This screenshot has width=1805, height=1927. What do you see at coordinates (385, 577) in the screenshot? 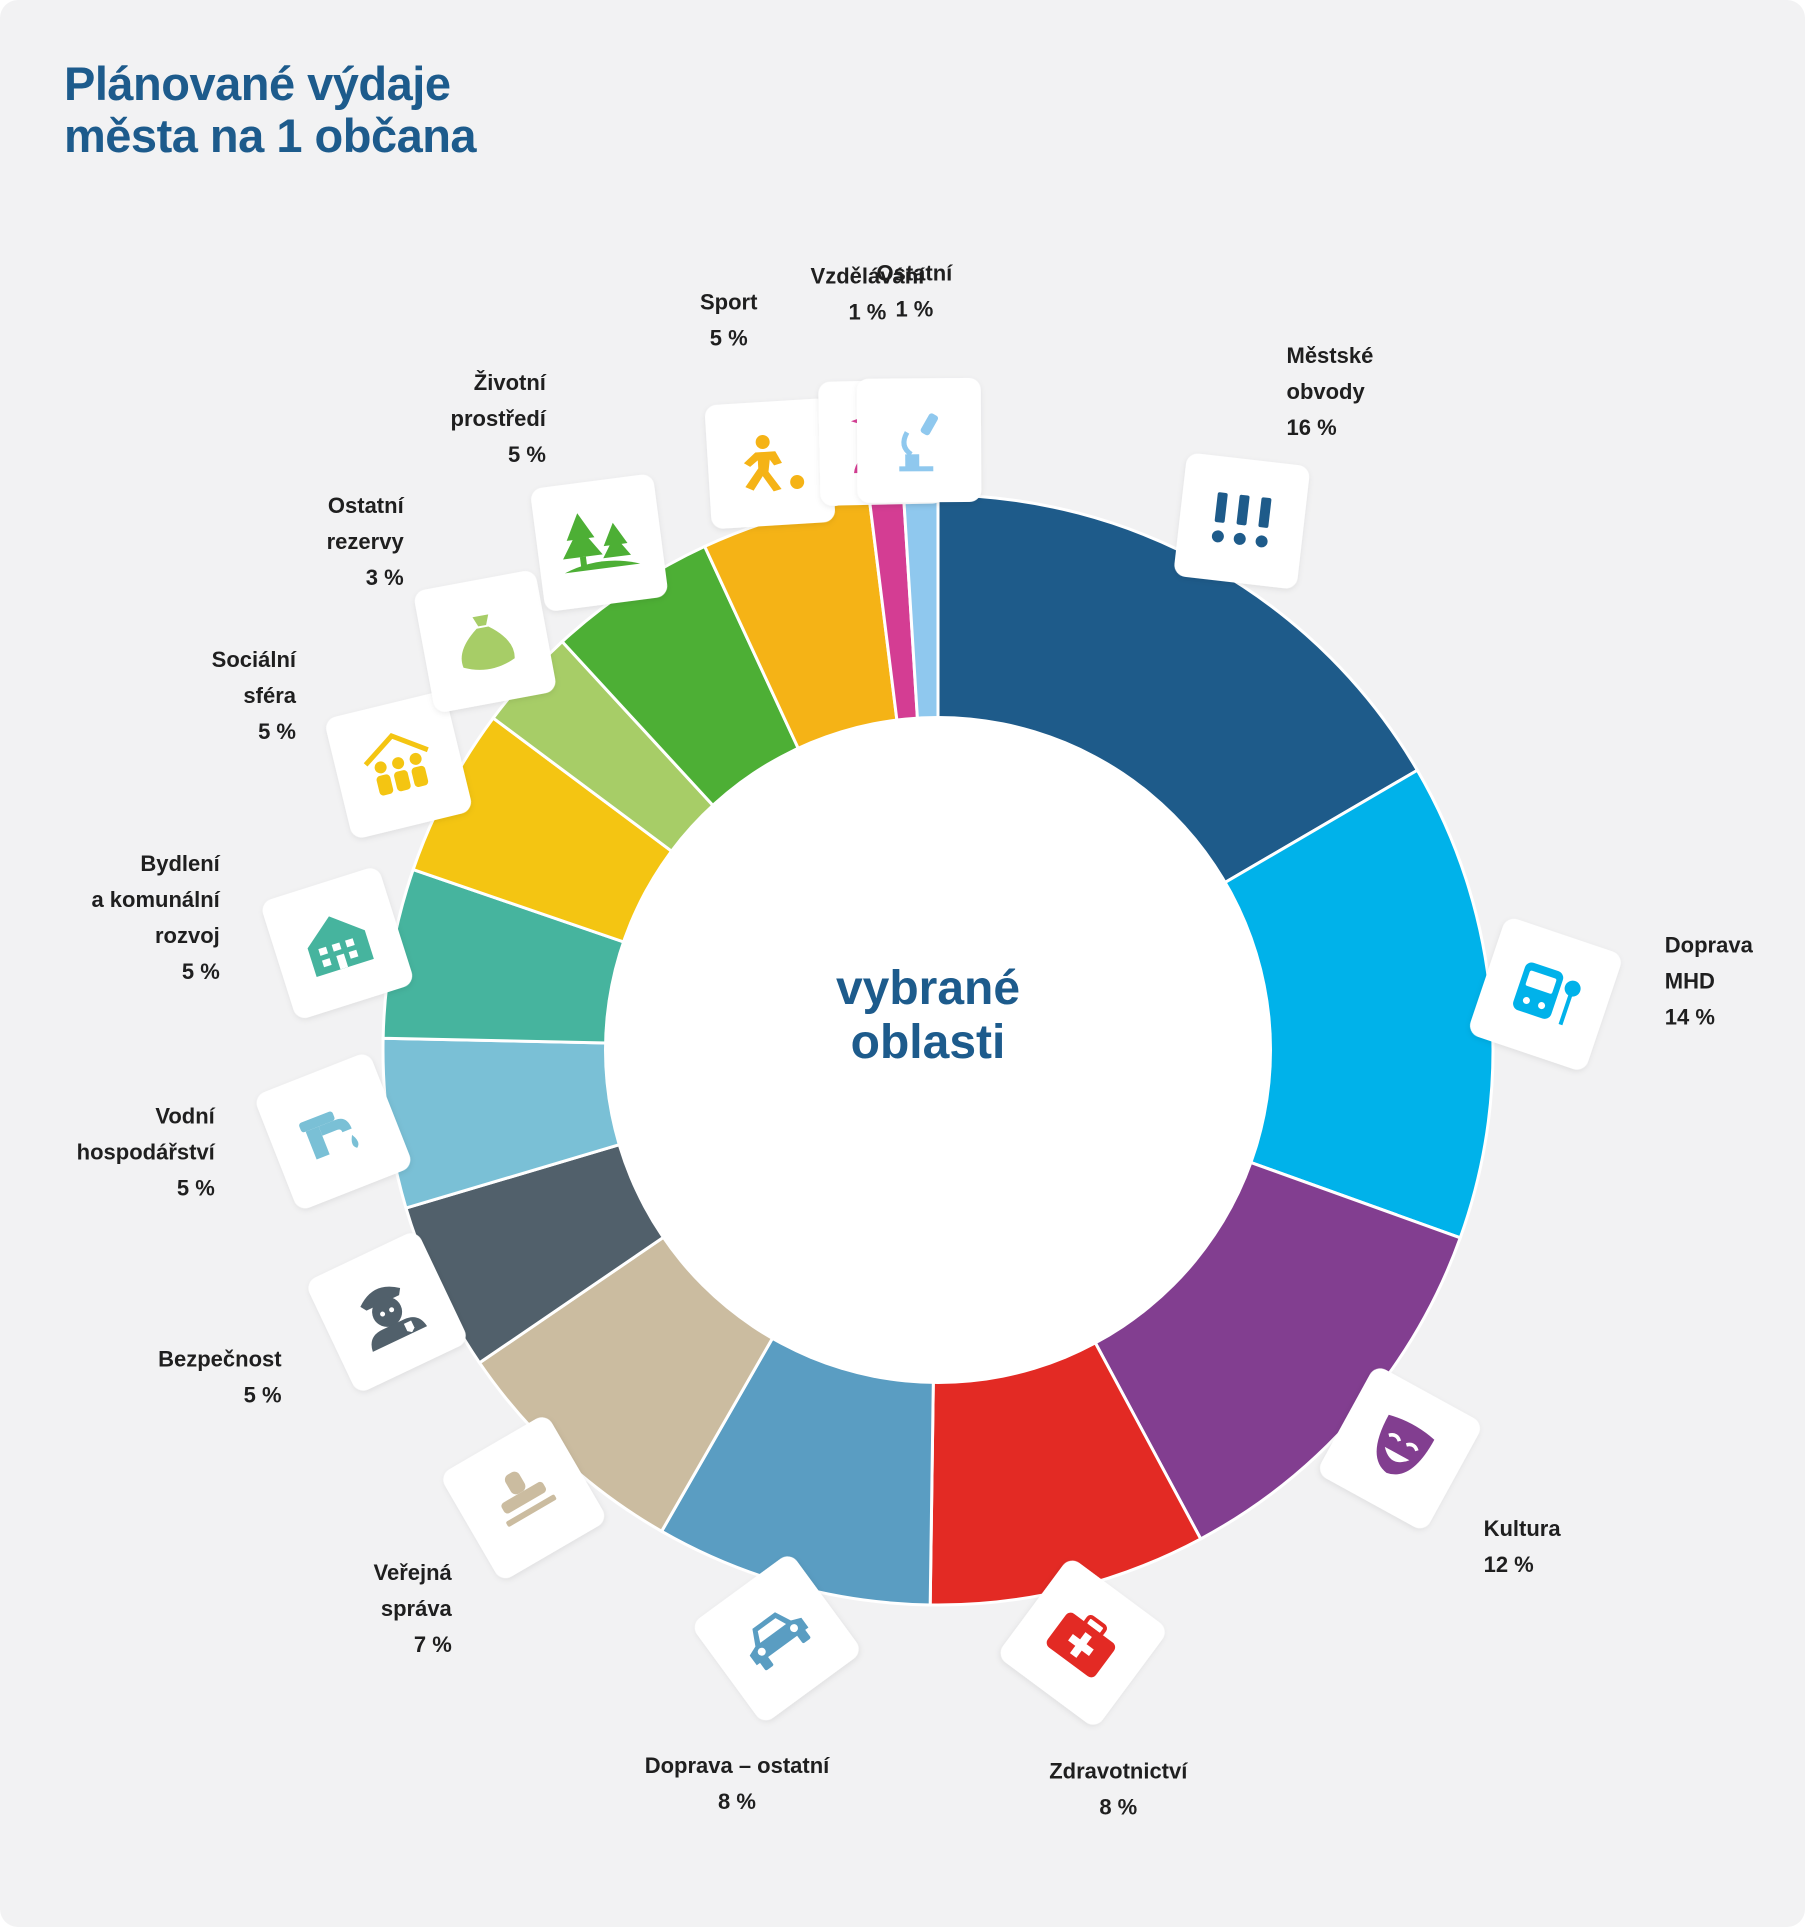
I see `label-percent: 3 %` at bounding box center [385, 577].